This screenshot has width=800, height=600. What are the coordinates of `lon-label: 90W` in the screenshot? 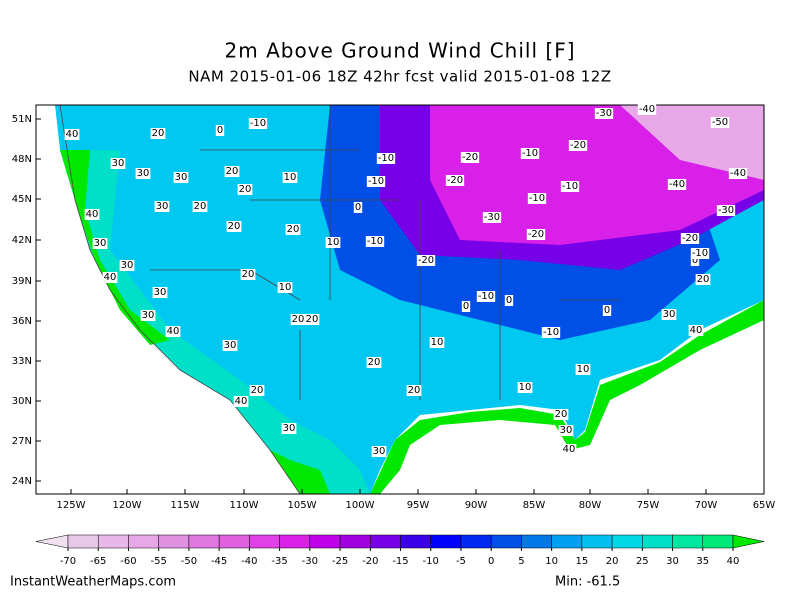 It's located at (476, 505).